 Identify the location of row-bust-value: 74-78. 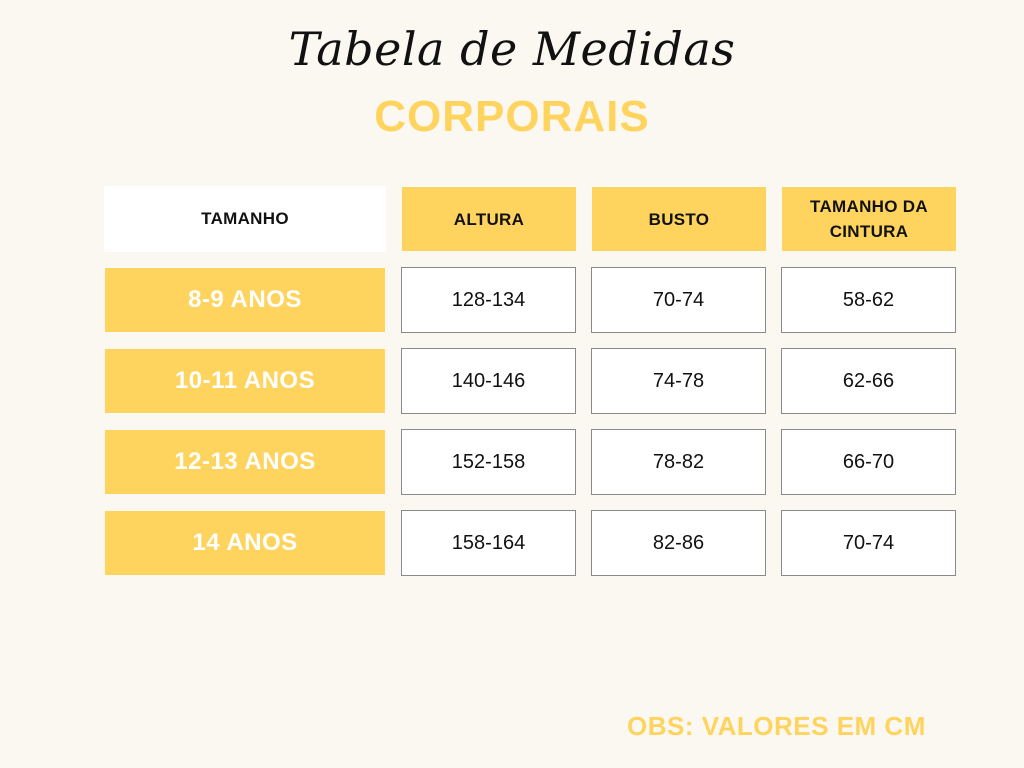
(678, 381).